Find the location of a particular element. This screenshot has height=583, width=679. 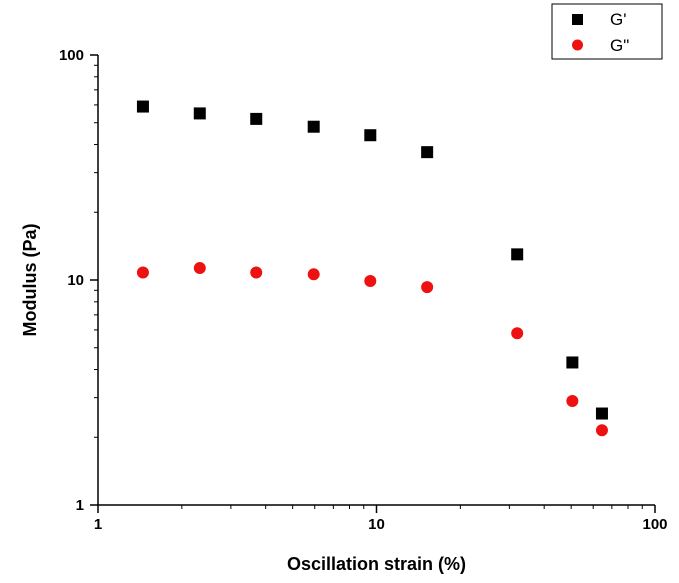

x-tick-label: 10 is located at coordinates (376, 524).